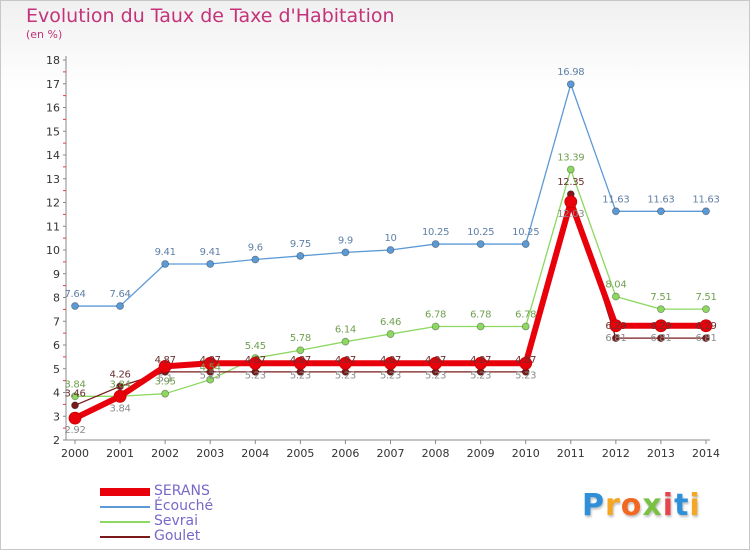 Image resolution: width=750 pixels, height=550 pixels. What do you see at coordinates (652, 505) in the screenshot?
I see `logo-letter: x` at bounding box center [652, 505].